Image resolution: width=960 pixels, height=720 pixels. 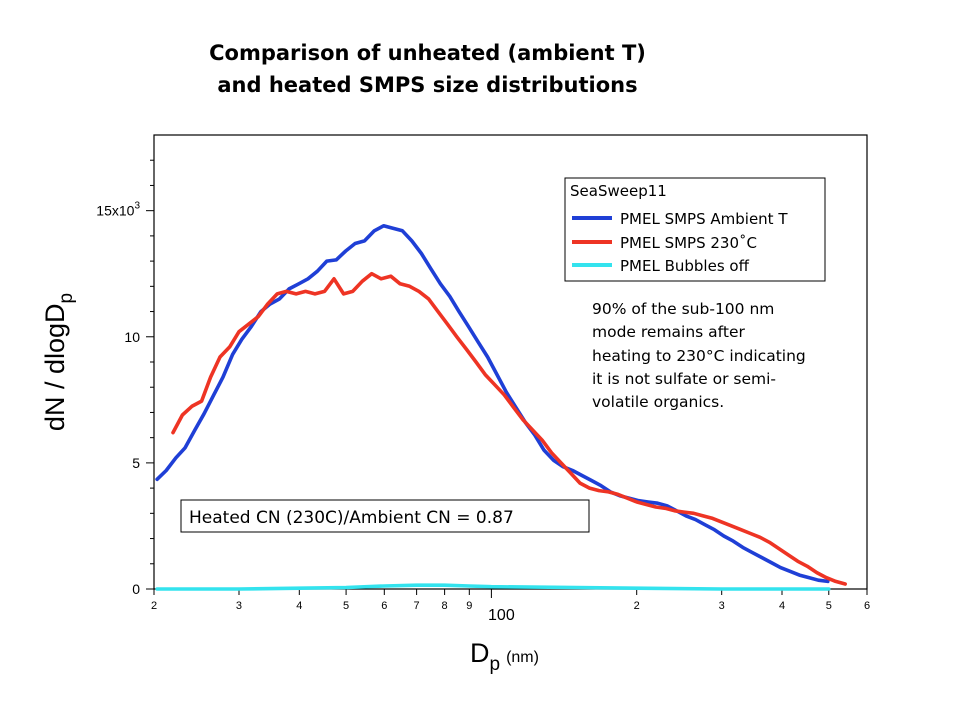 I want to click on svg-text: dN / dlogDp, so click(x=58, y=362).